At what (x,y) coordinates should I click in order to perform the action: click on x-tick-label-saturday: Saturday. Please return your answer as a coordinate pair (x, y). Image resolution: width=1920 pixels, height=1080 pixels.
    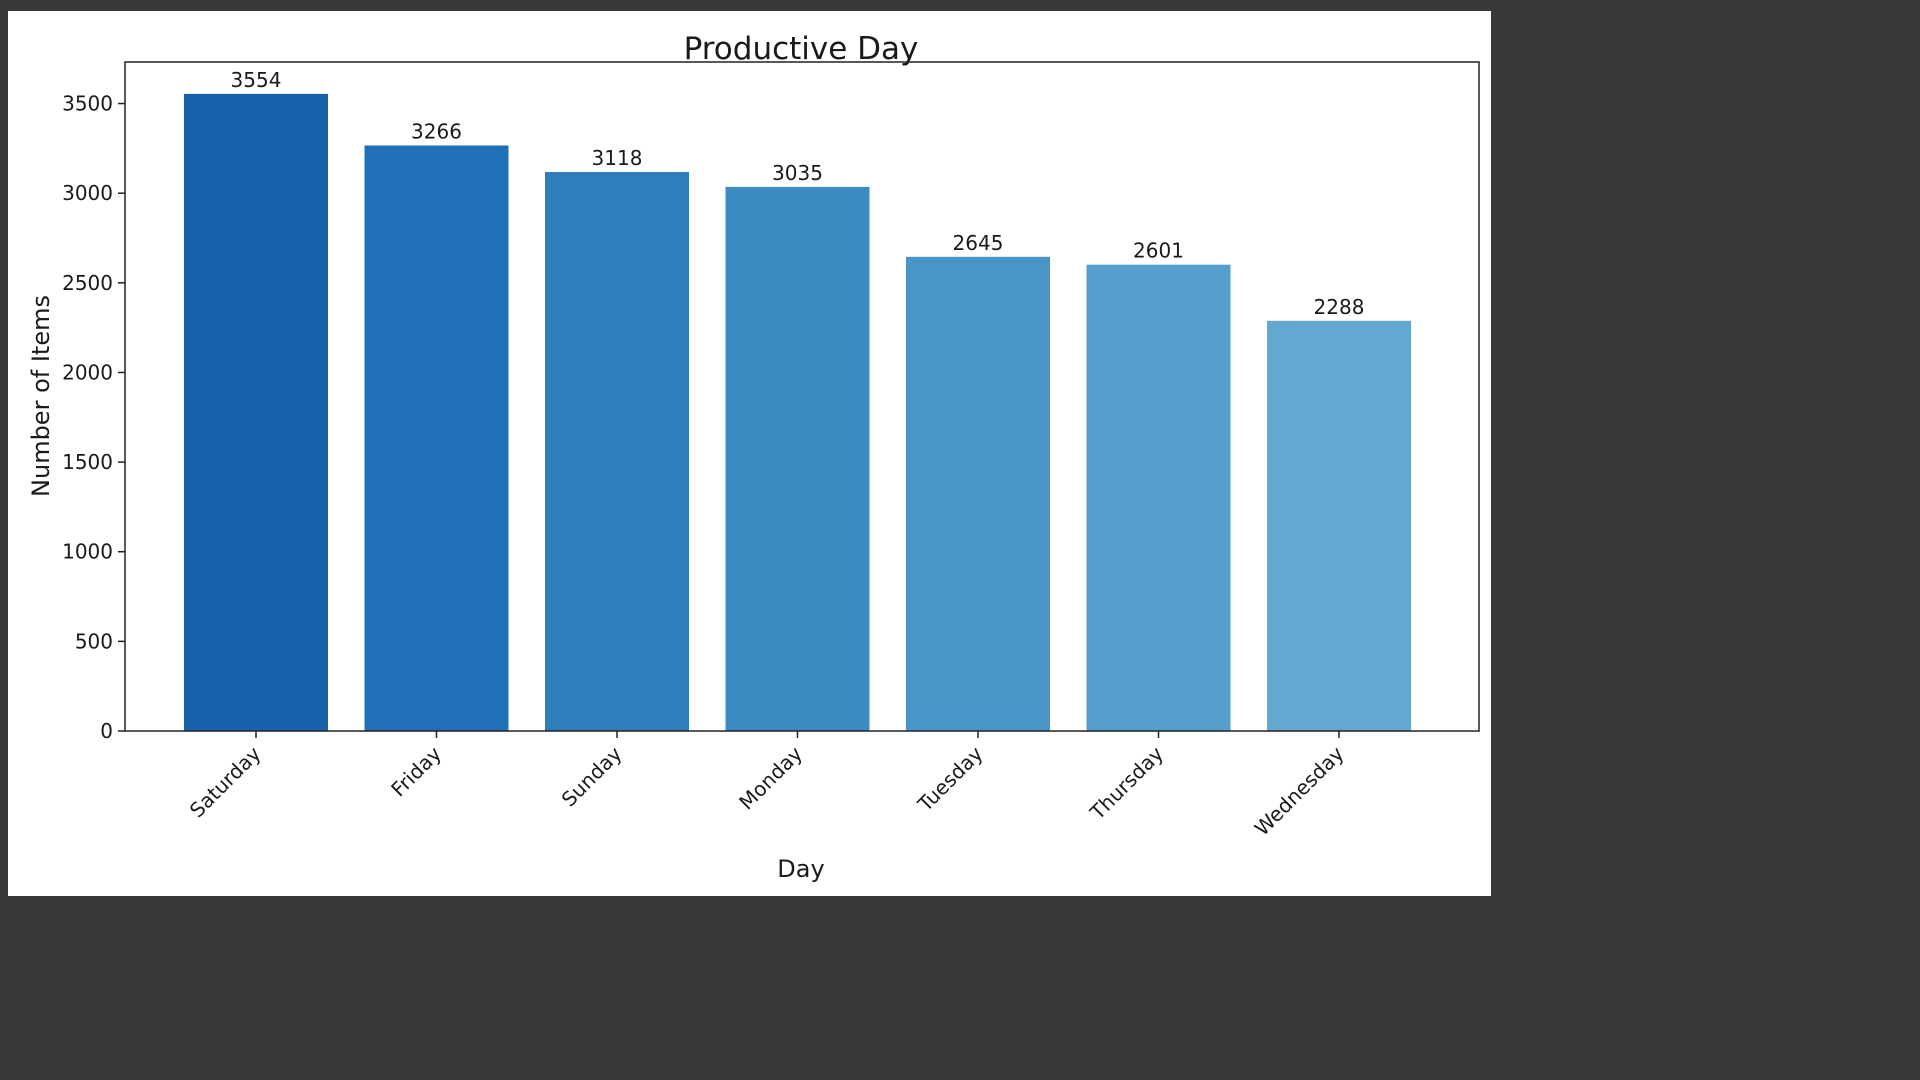
    Looking at the image, I should click on (225, 781).